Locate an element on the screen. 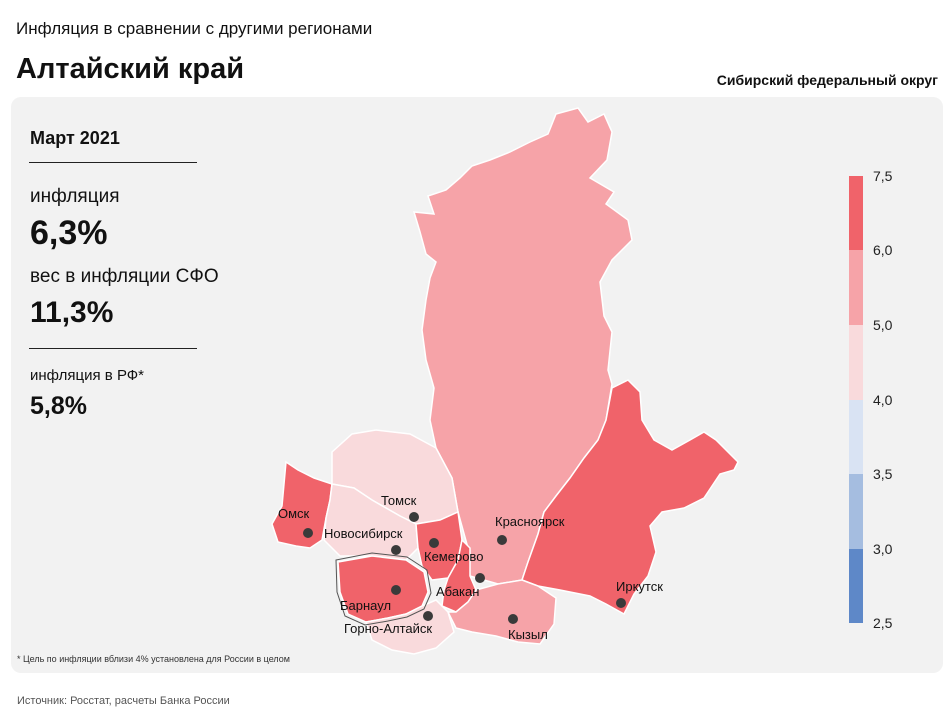 The height and width of the screenshot is (712, 950). city-omsk: Омск is located at coordinates (295, 522).